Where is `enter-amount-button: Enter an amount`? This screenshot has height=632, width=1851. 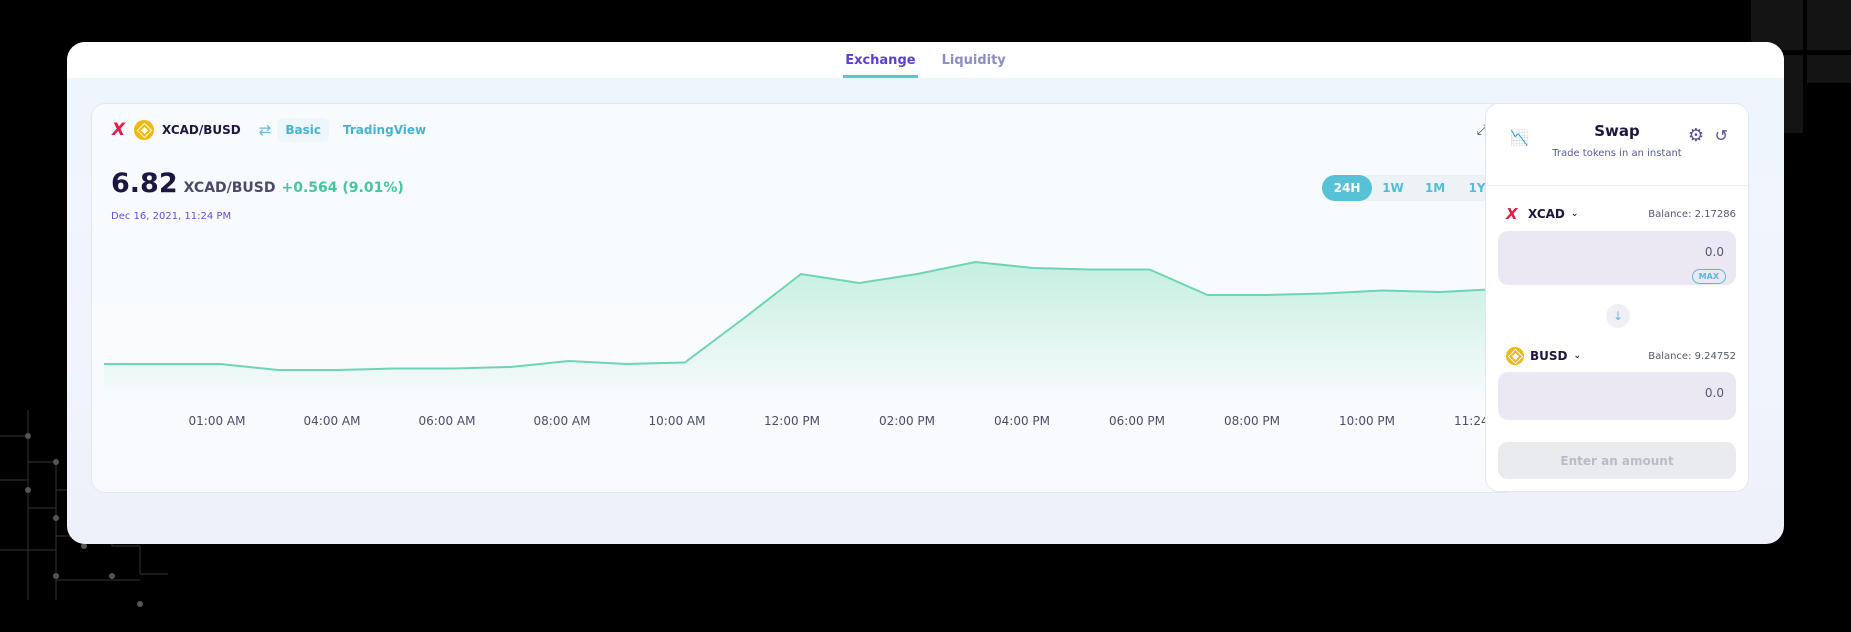 enter-amount-button: Enter an amount is located at coordinates (1617, 460).